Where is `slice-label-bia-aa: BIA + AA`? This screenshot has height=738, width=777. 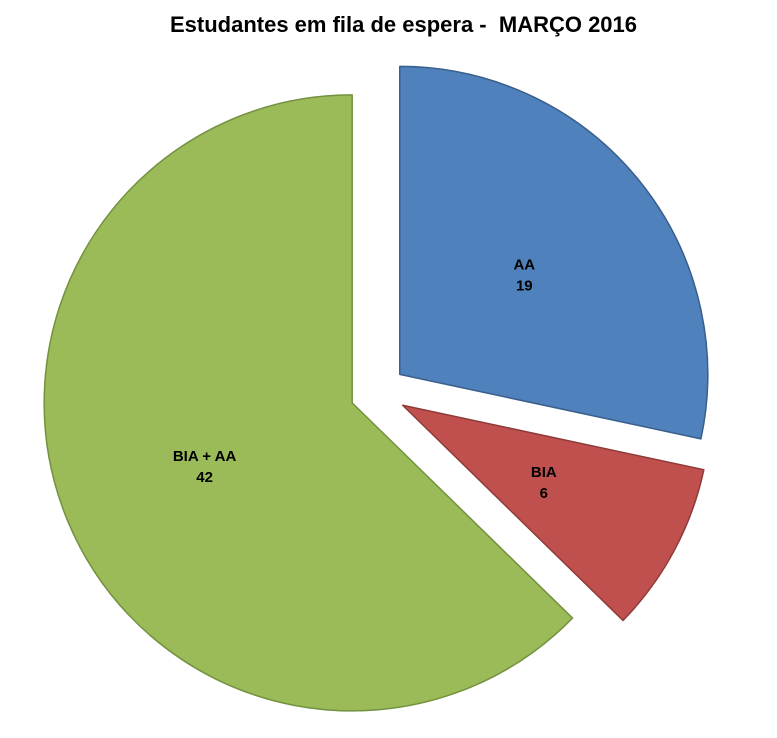 slice-label-bia-aa: BIA + AA is located at coordinates (205, 456).